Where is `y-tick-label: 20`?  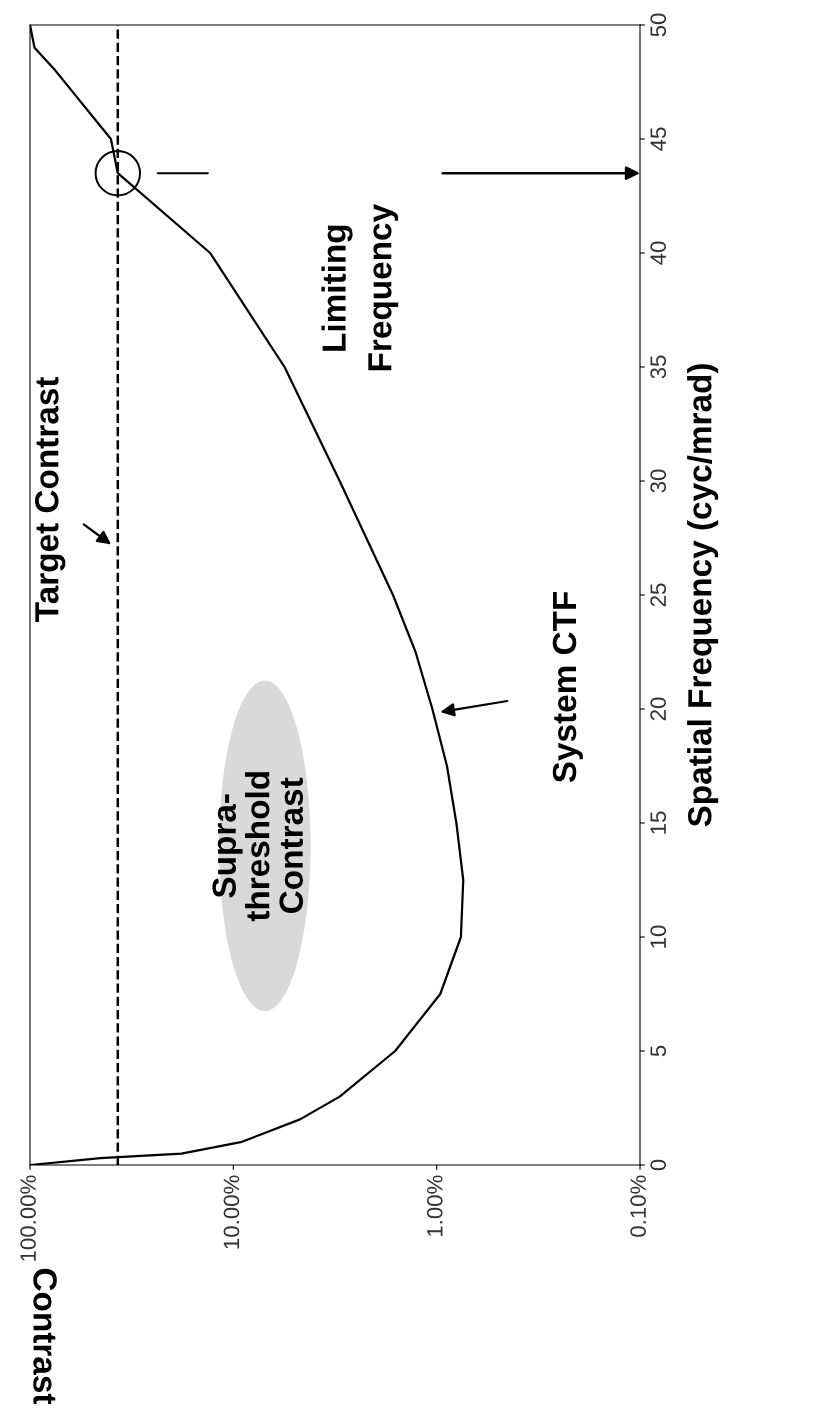
y-tick-label: 20 is located at coordinates (658, 709).